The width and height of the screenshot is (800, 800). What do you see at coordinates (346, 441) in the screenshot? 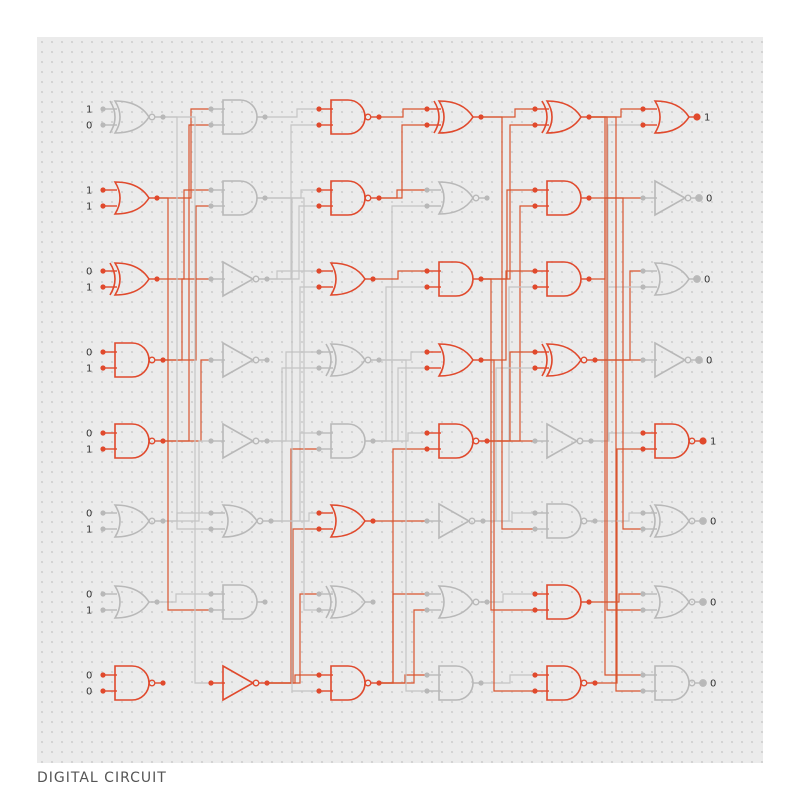
I see `gate-and-c2-r4` at bounding box center [346, 441].